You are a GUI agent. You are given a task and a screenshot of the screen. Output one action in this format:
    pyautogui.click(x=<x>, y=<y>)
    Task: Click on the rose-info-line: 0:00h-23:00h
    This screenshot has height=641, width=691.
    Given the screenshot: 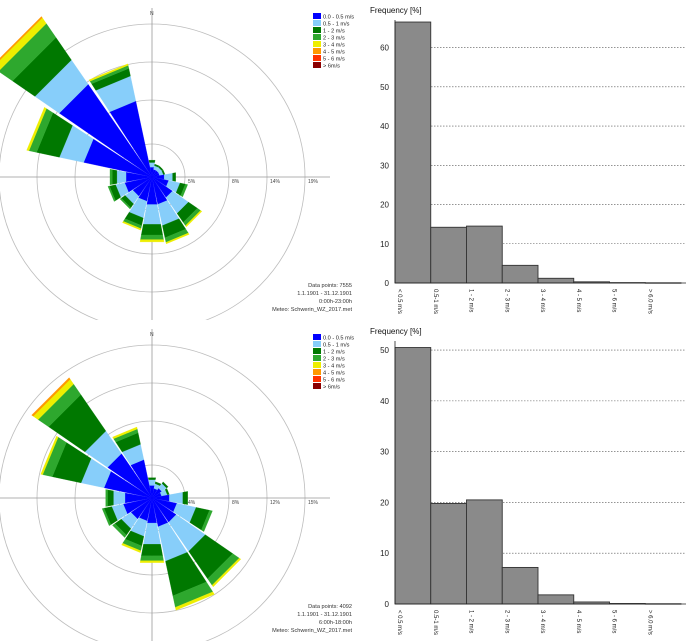 What is the action you would take?
    pyautogui.click(x=335, y=302)
    